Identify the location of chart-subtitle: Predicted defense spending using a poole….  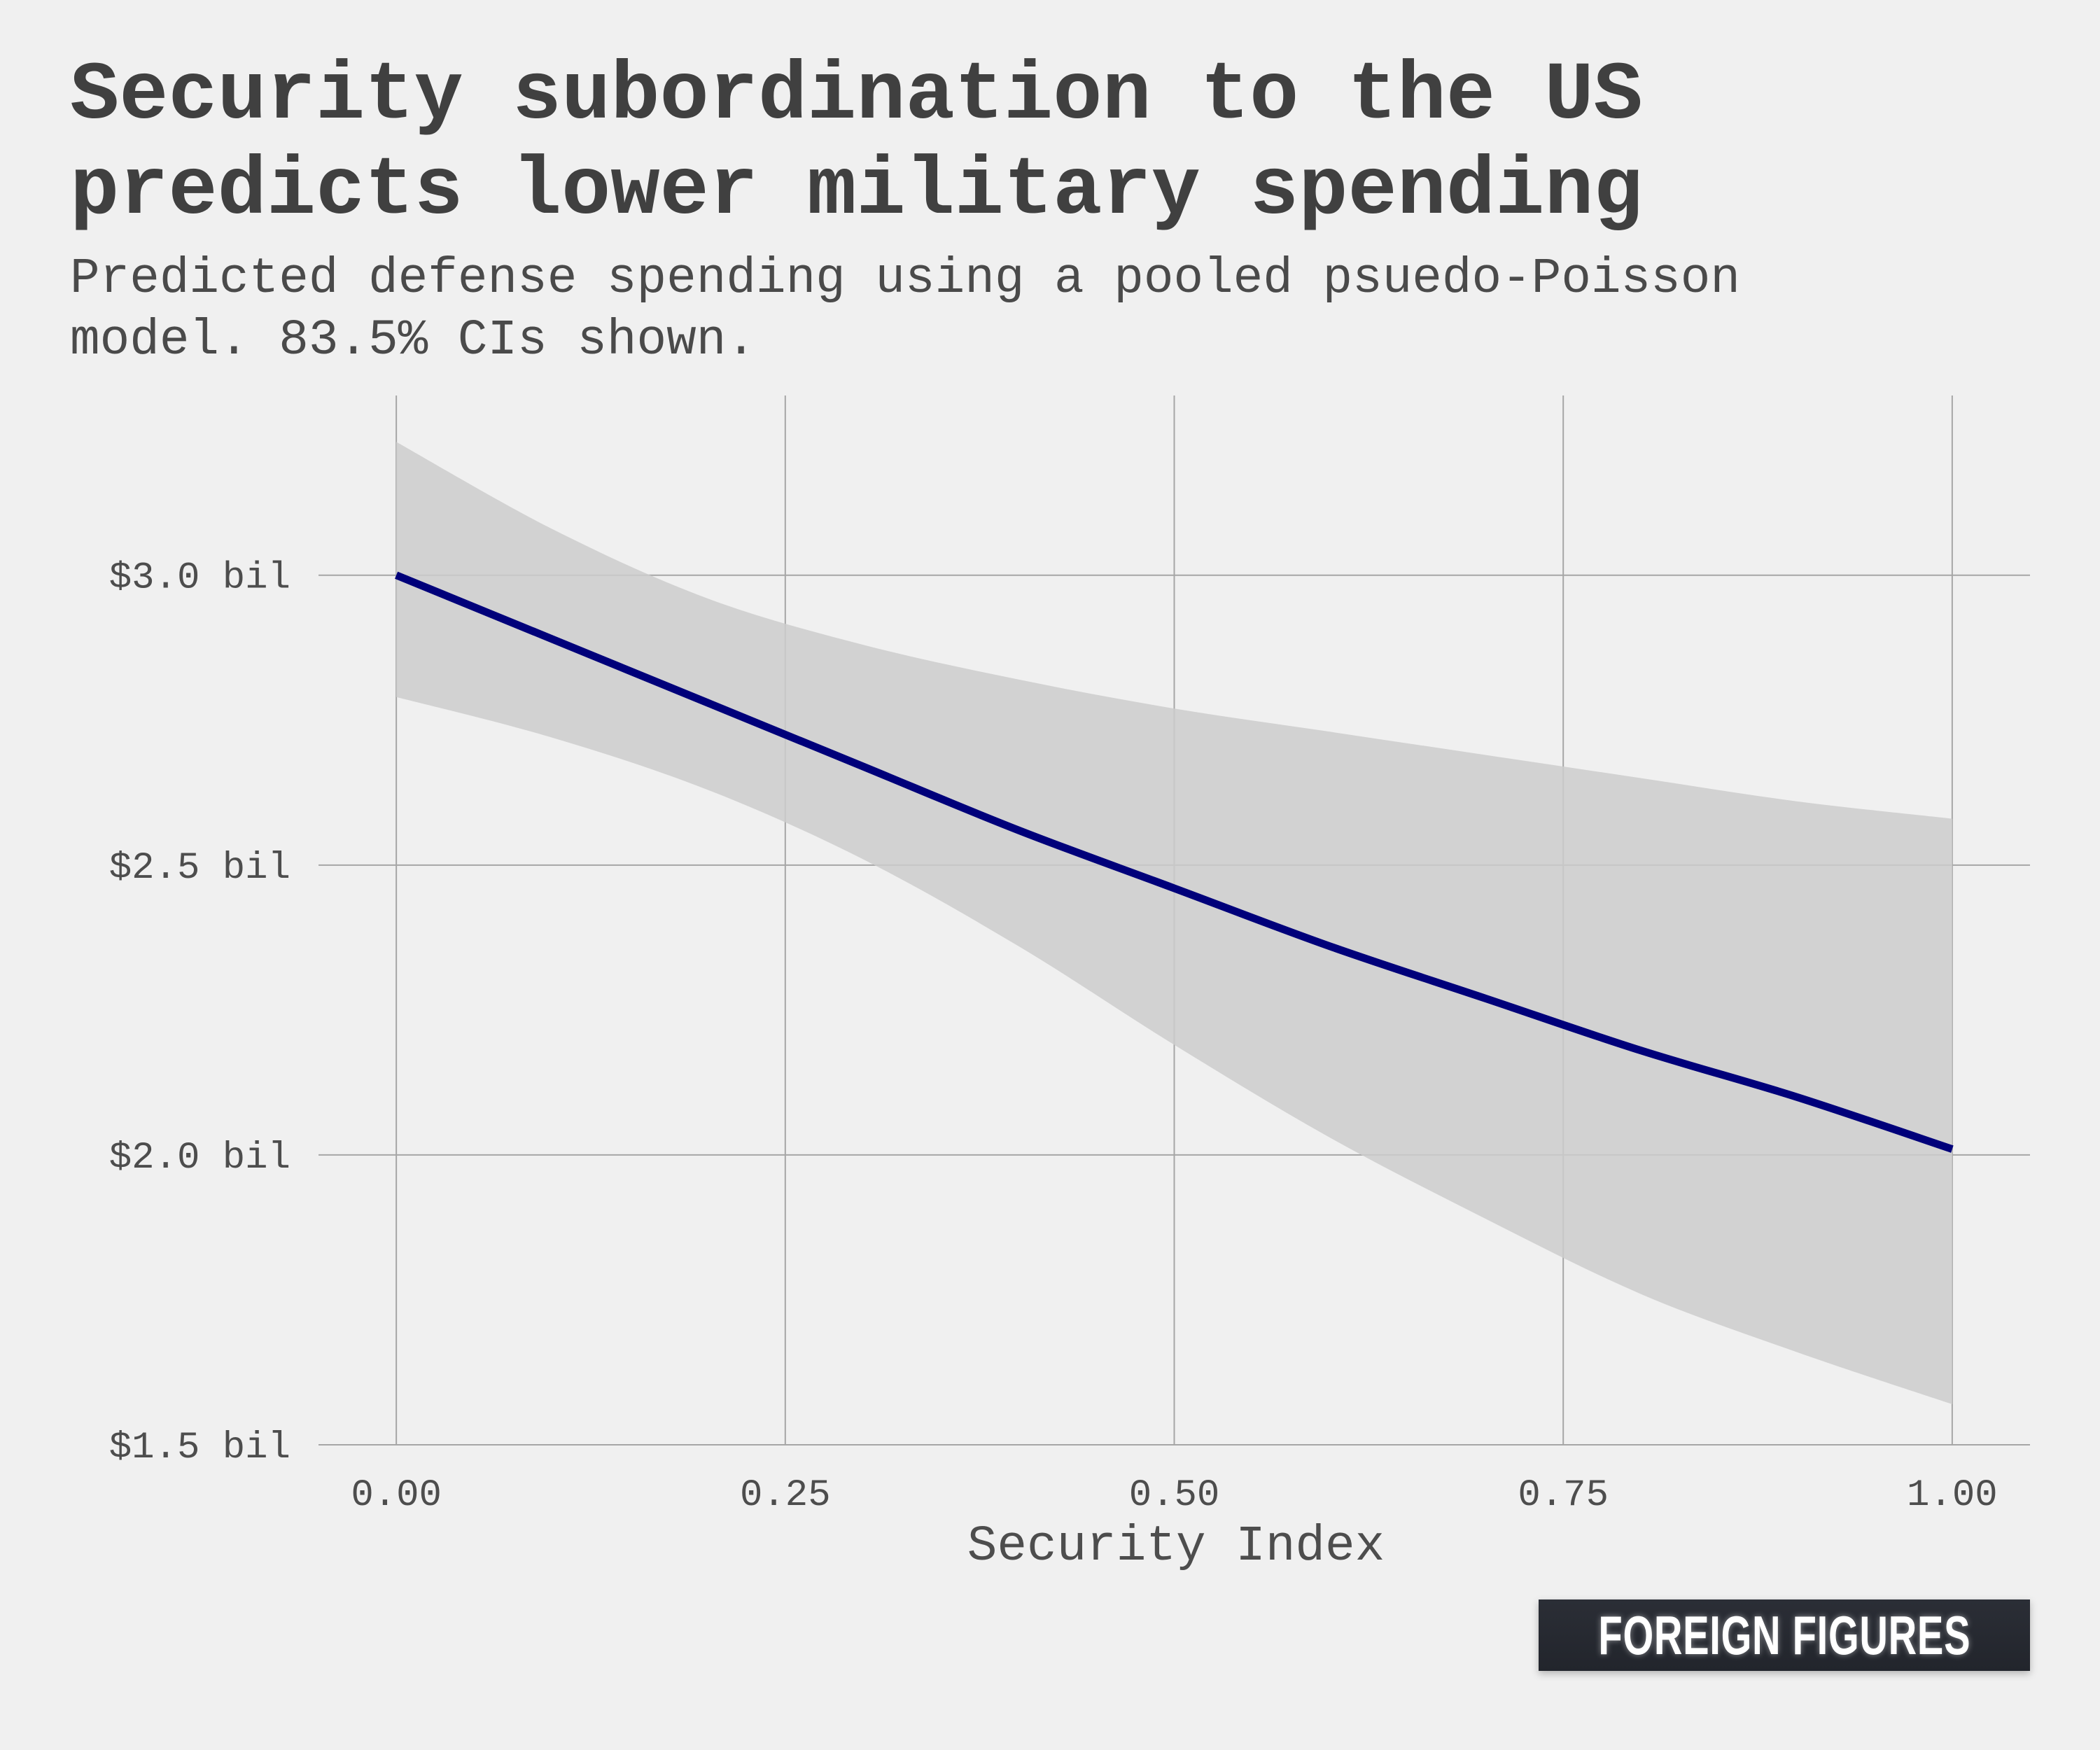
(905, 310).